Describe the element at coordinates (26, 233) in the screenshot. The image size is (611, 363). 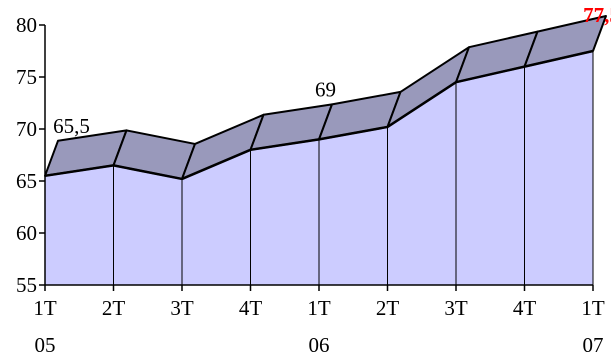
I see `y-tick-label: 60` at that location.